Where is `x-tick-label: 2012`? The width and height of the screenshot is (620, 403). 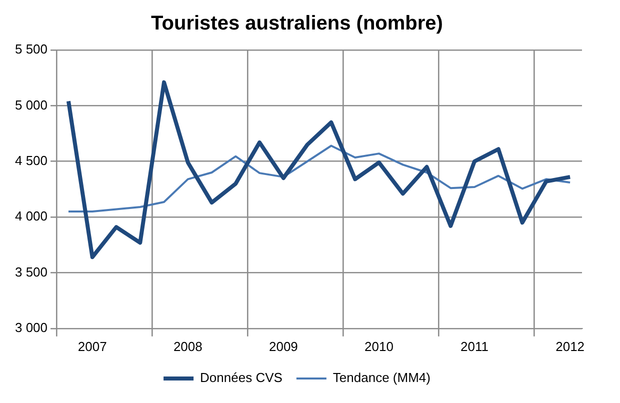 x-tick-label: 2012 is located at coordinates (570, 346).